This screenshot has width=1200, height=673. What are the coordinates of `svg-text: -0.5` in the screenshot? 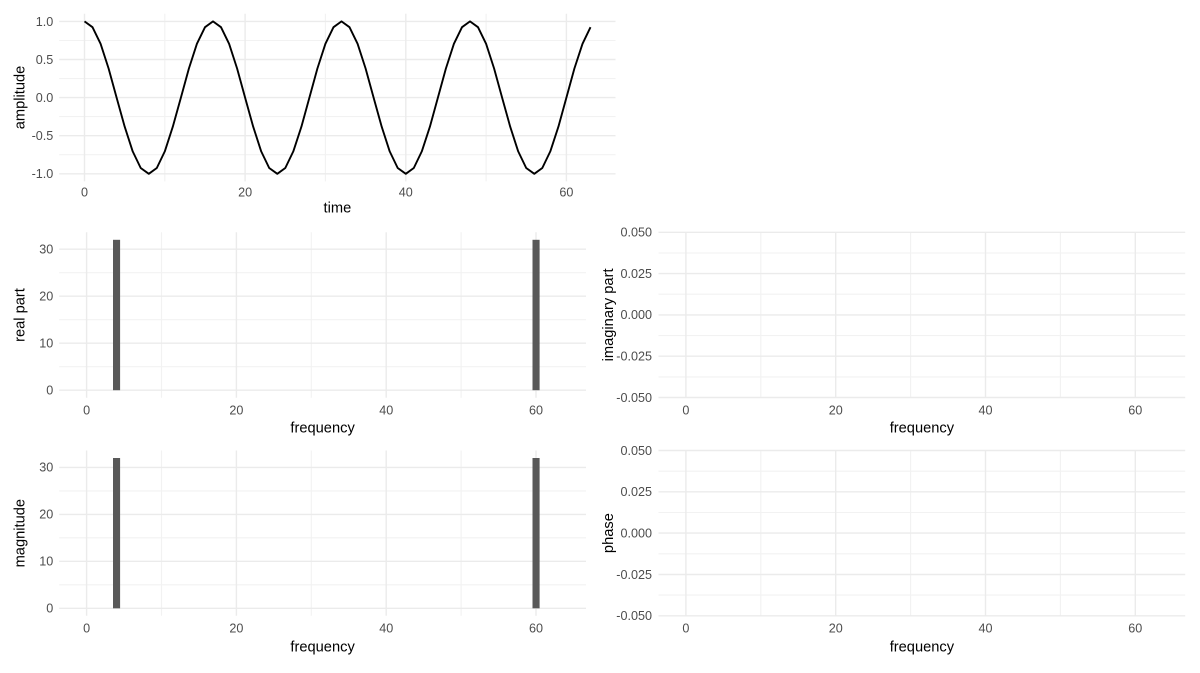 It's located at (43, 136).